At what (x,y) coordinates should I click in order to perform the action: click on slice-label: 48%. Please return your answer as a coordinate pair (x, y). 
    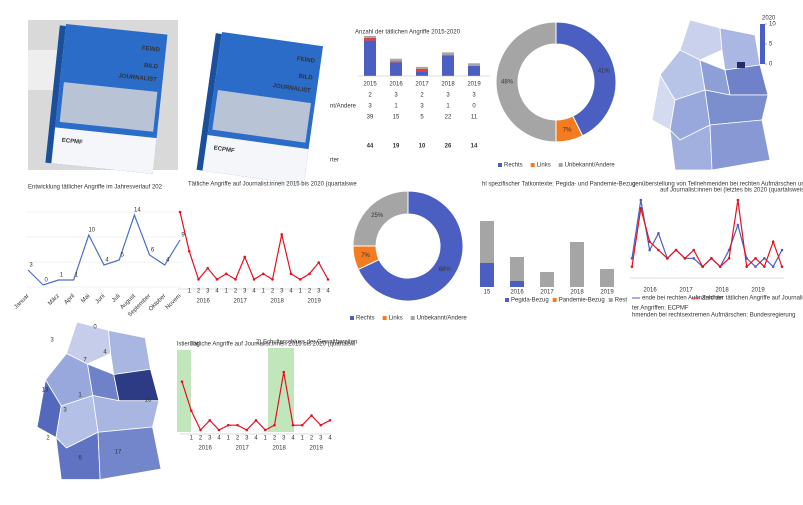
    Looking at the image, I should click on (507, 83).